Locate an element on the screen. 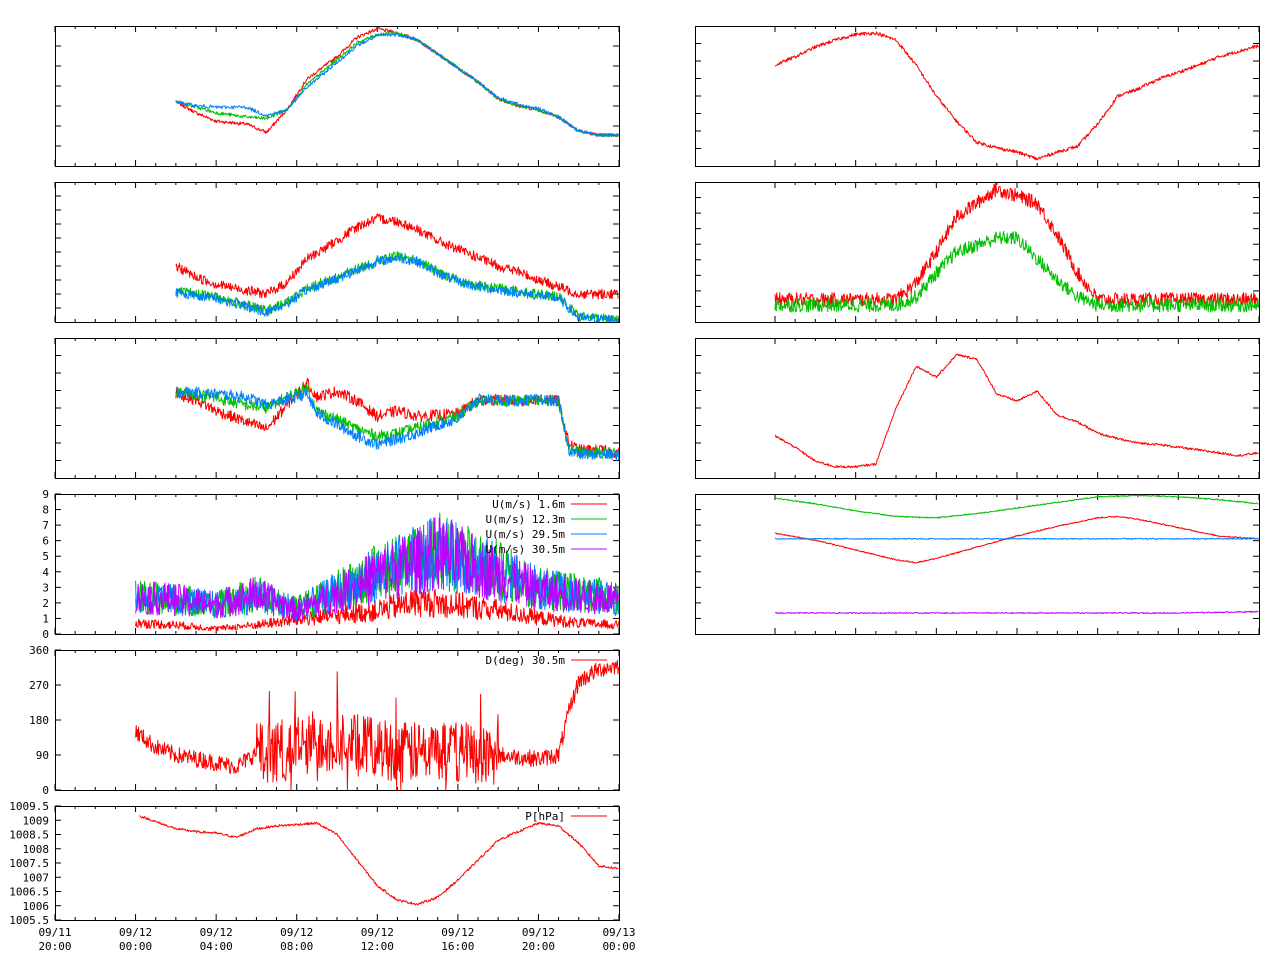 The width and height of the screenshot is (1280, 960). x-tick-time: 16:00 is located at coordinates (457, 946).